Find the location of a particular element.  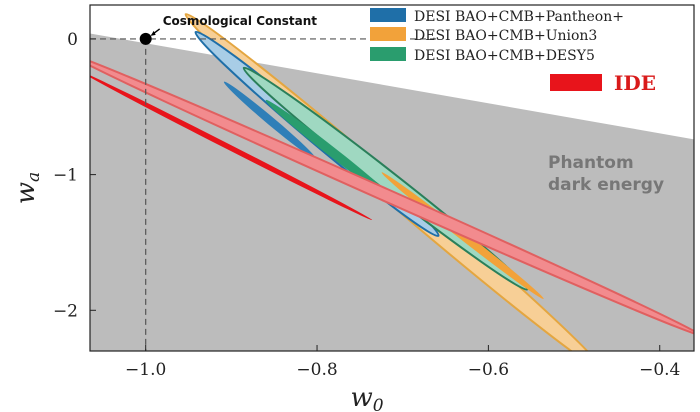

y-axis-label: wa is located at coordinates (27, 188).